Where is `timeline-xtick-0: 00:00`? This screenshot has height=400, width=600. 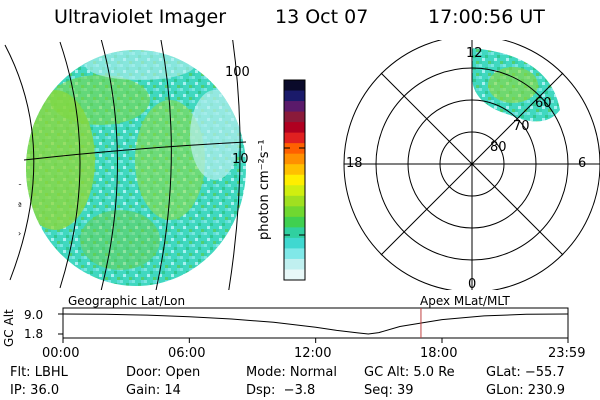 timeline-xtick-0: 00:00 is located at coordinates (61, 353).